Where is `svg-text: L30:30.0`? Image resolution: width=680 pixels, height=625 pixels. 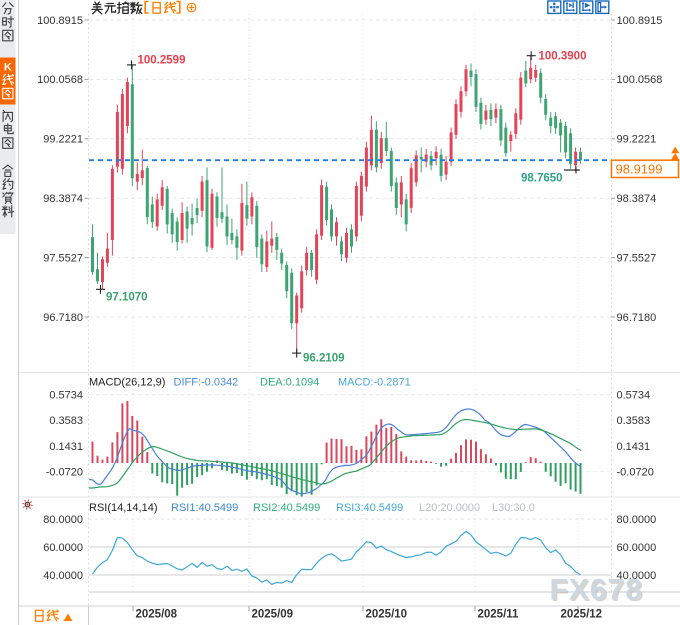 svg-text: L30:30.0 is located at coordinates (513, 508).